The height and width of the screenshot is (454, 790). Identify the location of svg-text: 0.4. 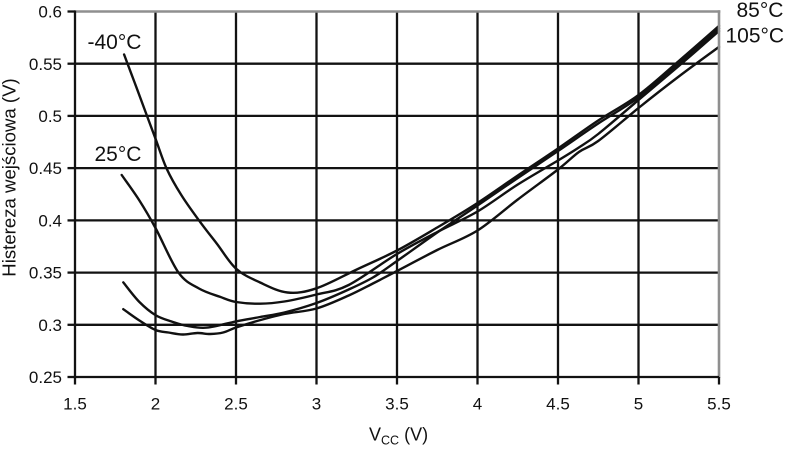
(50, 221).